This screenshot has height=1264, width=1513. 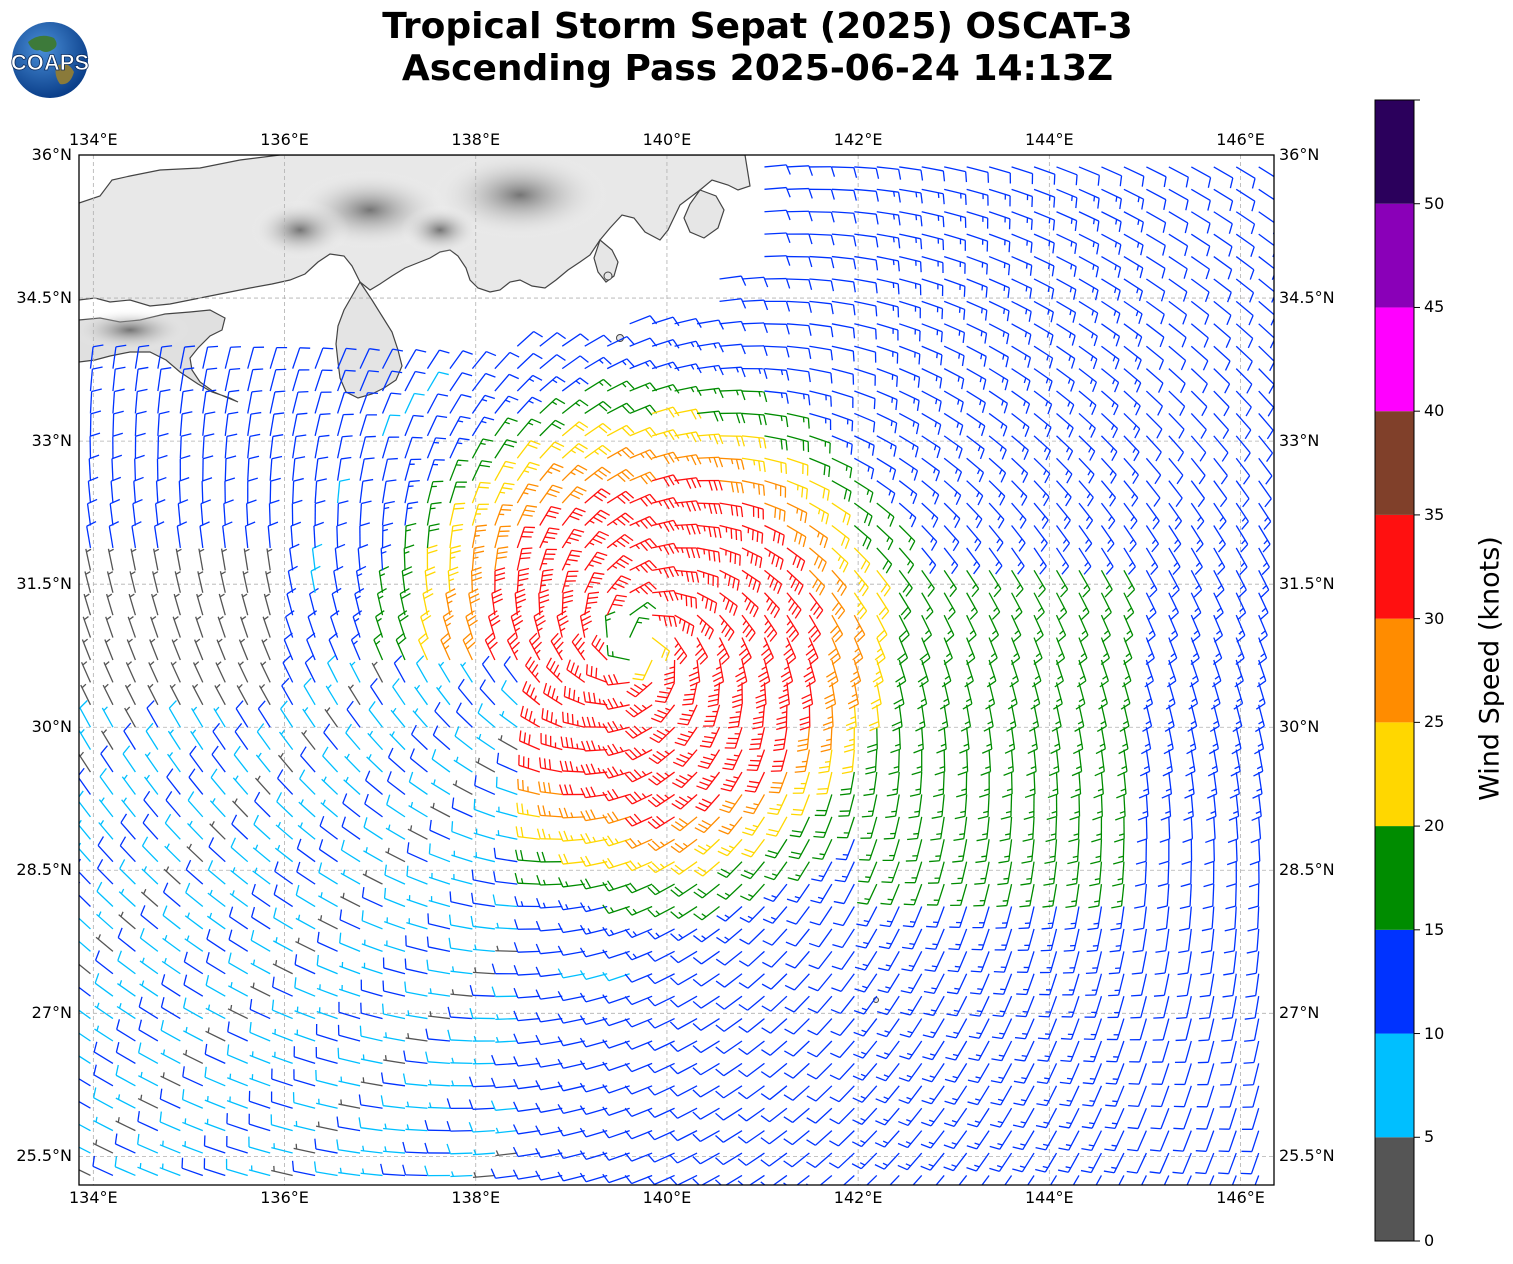 What do you see at coordinates (284, 1197) in the screenshot?
I see `lon-bottom-label-1: 136°E` at bounding box center [284, 1197].